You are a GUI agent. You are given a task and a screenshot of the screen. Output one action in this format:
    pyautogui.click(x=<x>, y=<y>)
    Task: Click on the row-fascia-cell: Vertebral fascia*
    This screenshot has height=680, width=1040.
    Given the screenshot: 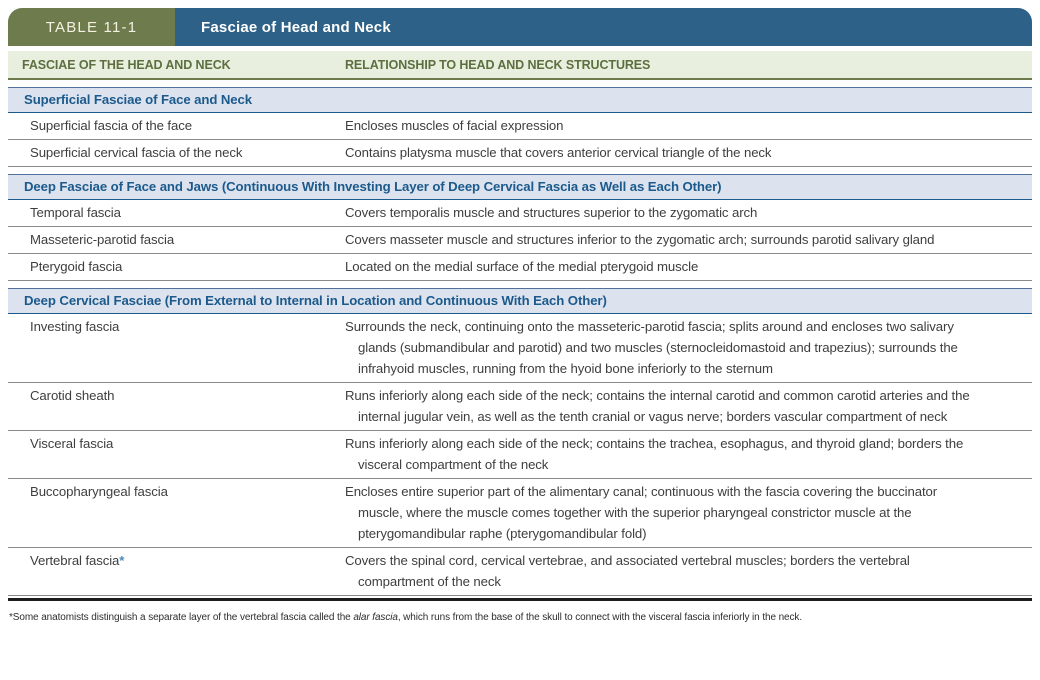 What is the action you would take?
    pyautogui.click(x=176, y=571)
    